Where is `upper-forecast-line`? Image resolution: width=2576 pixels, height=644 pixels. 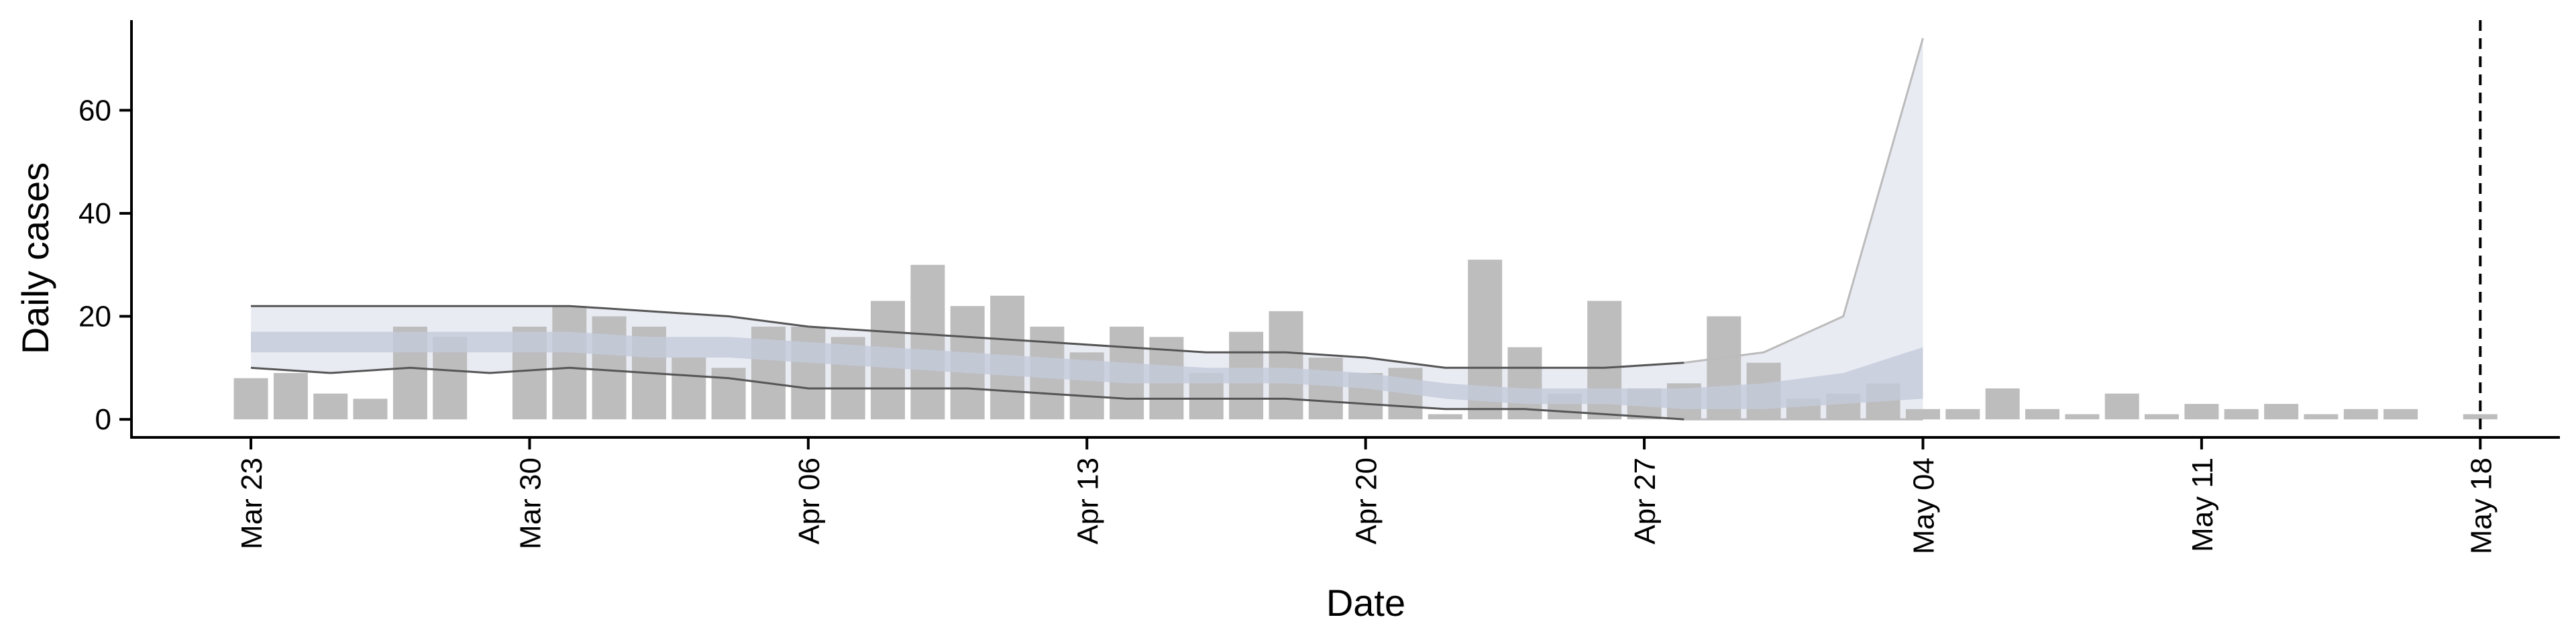 upper-forecast-line is located at coordinates (1804, 201).